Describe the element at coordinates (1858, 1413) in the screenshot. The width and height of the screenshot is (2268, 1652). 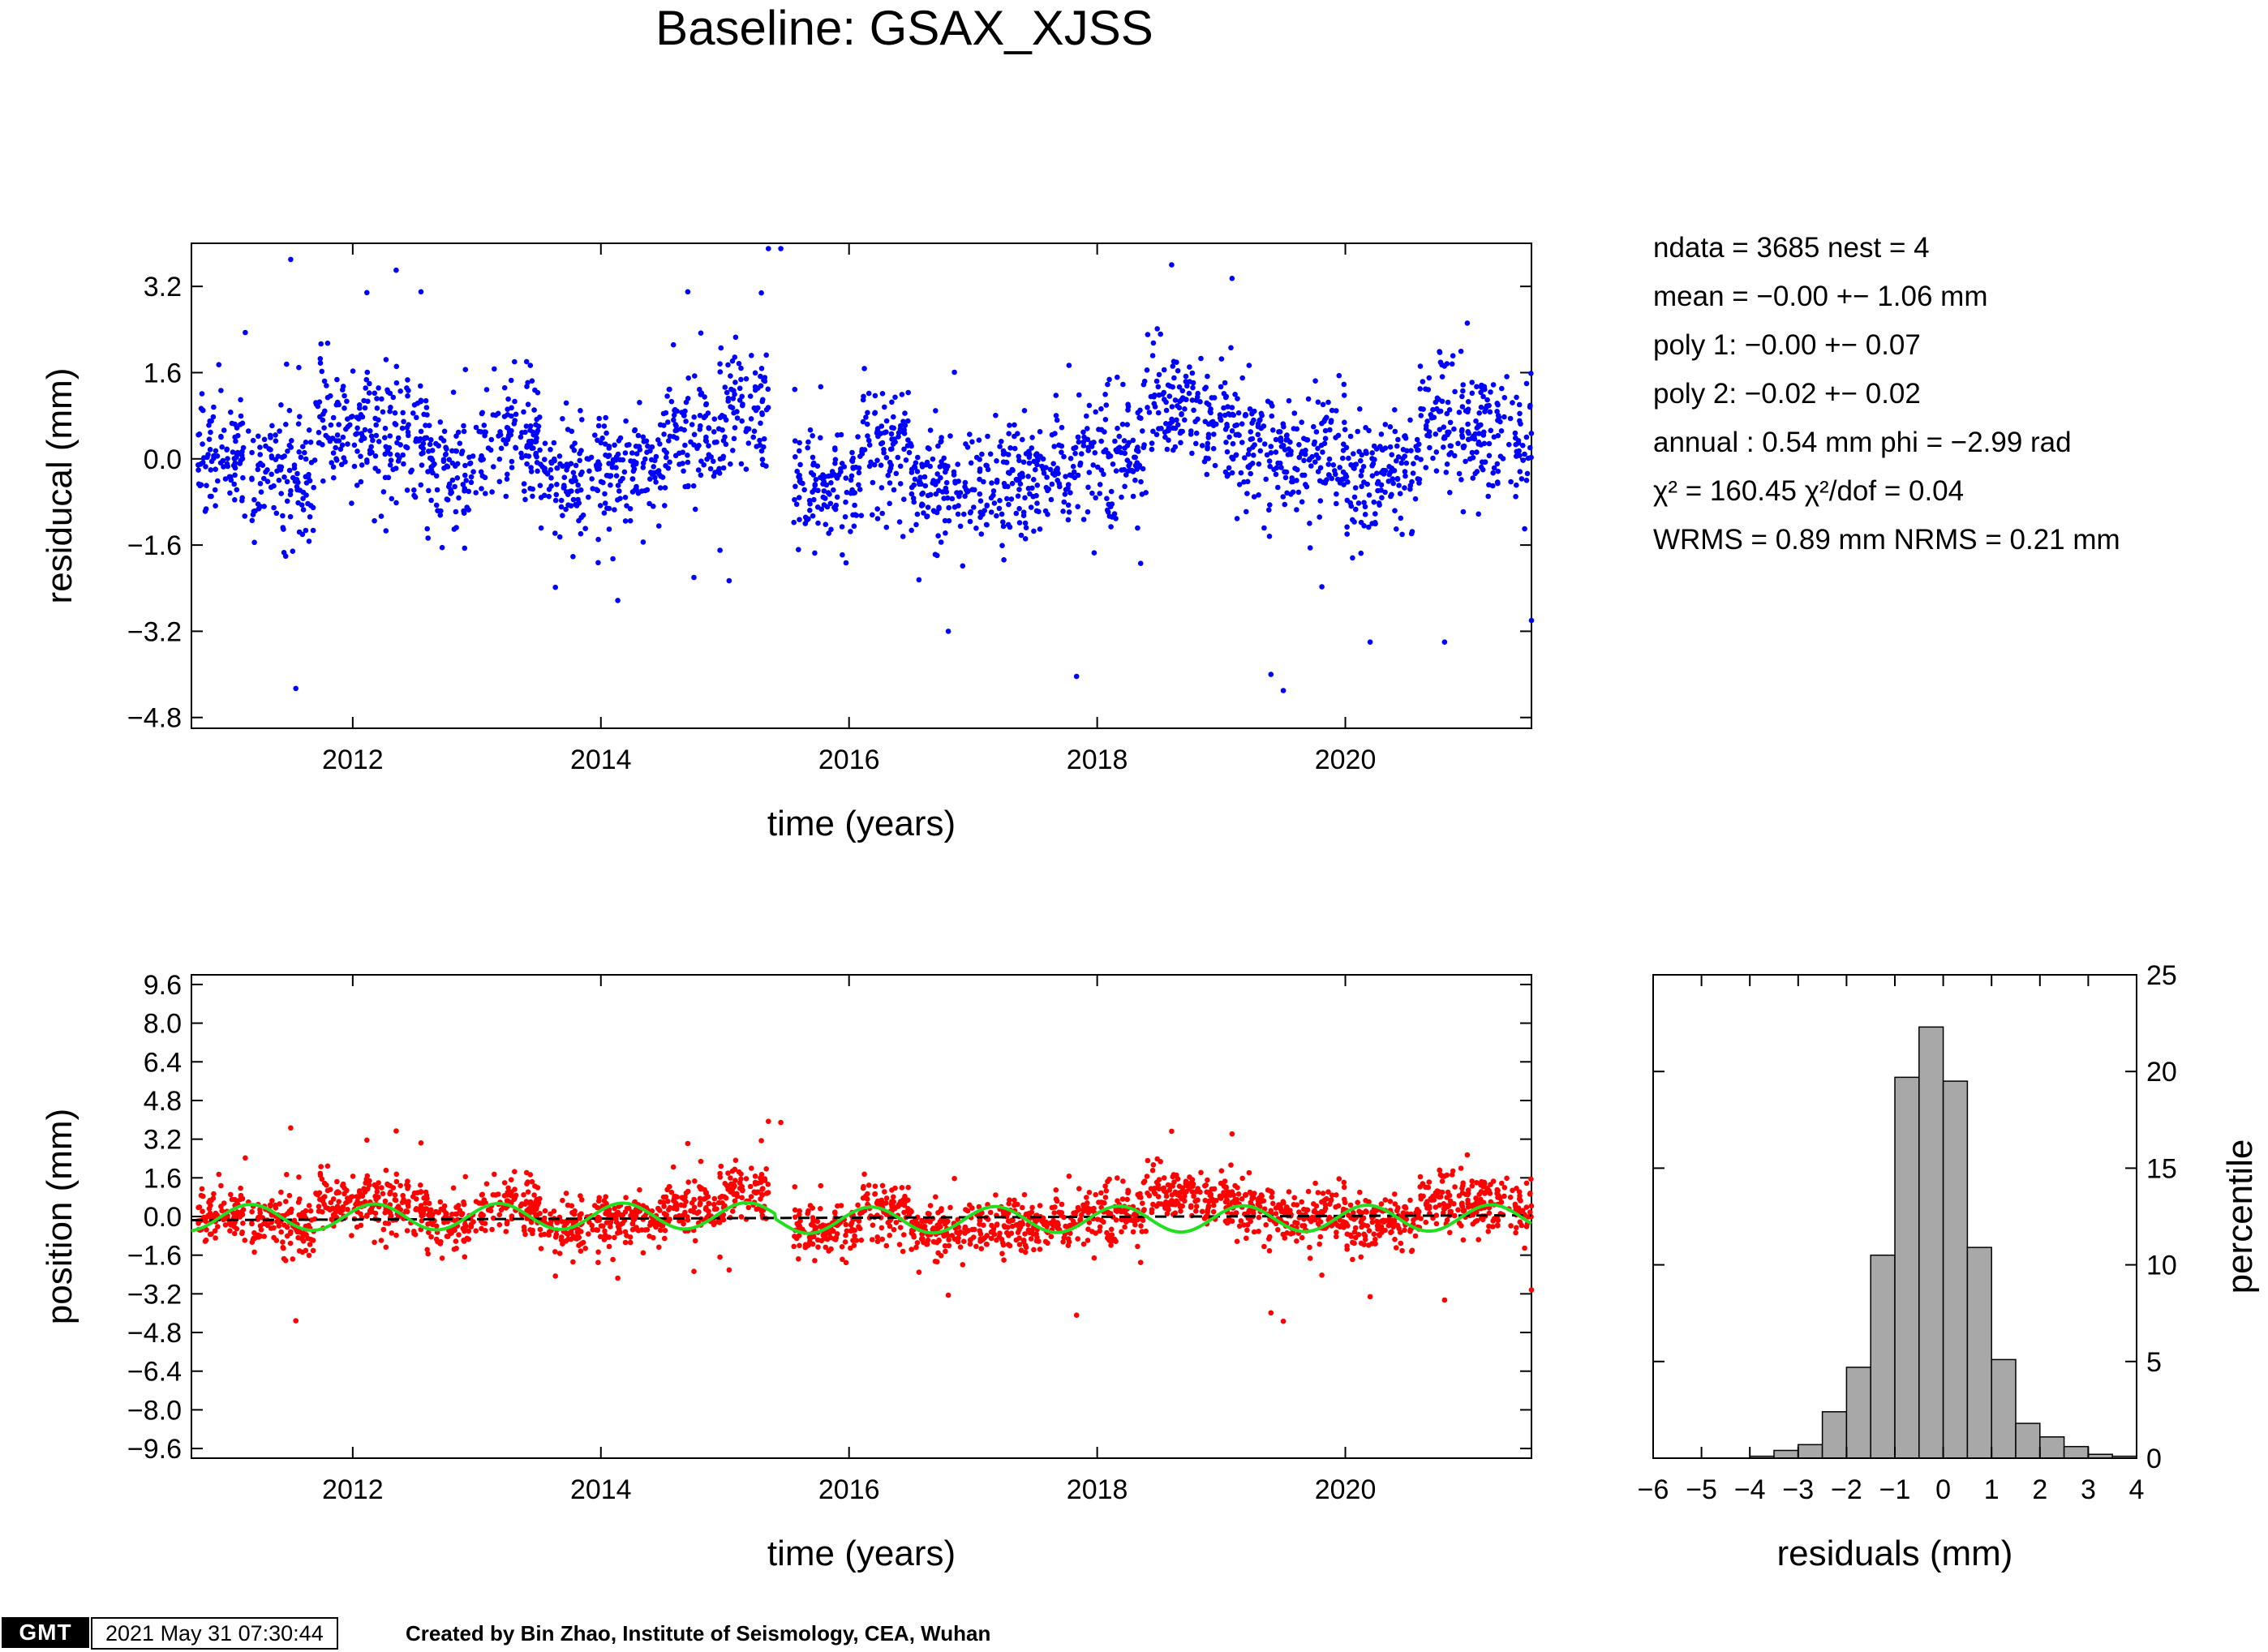
I see `histogram-bar` at that location.